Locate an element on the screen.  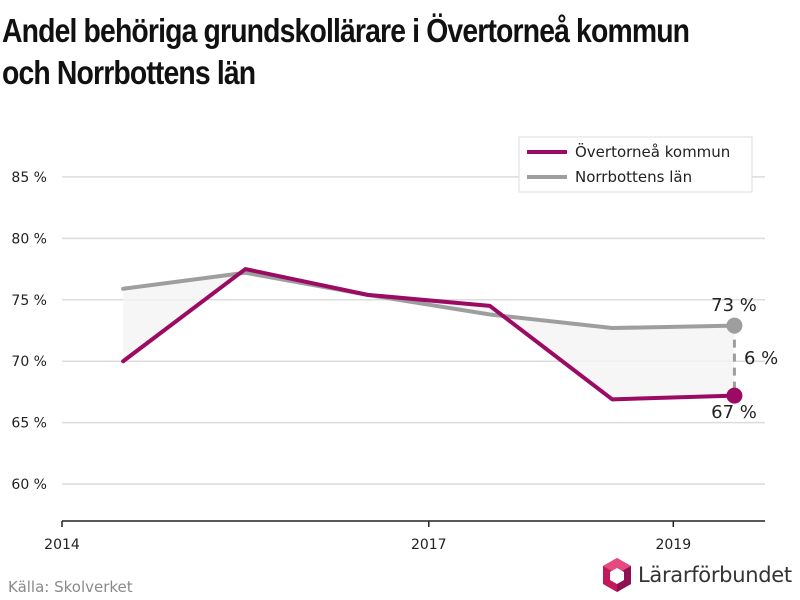
legend-box is located at coordinates (635, 164).